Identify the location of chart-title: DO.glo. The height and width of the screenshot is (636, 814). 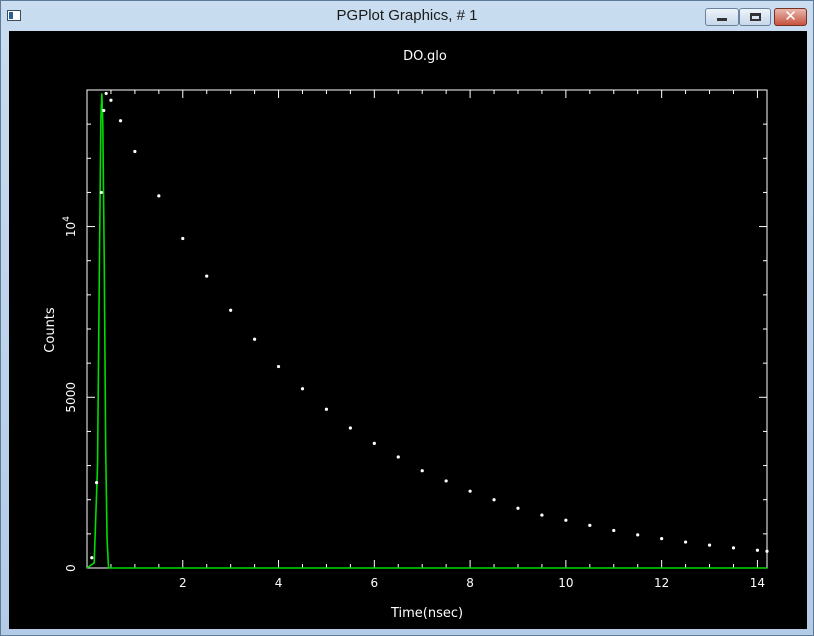
(425, 56).